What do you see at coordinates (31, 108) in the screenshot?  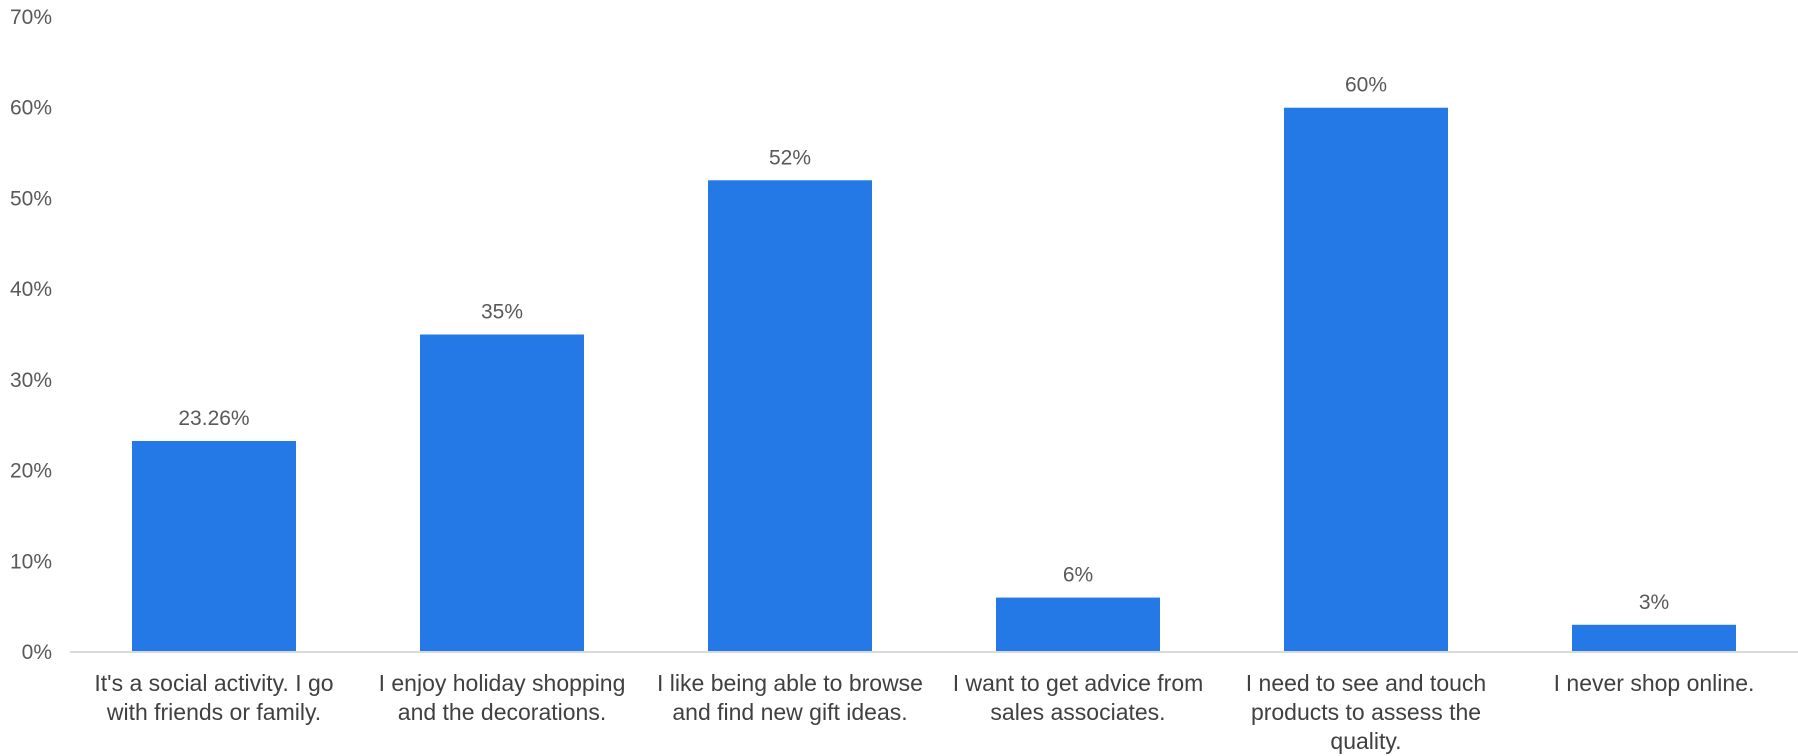 I see `y-tick-label: 60%` at bounding box center [31, 108].